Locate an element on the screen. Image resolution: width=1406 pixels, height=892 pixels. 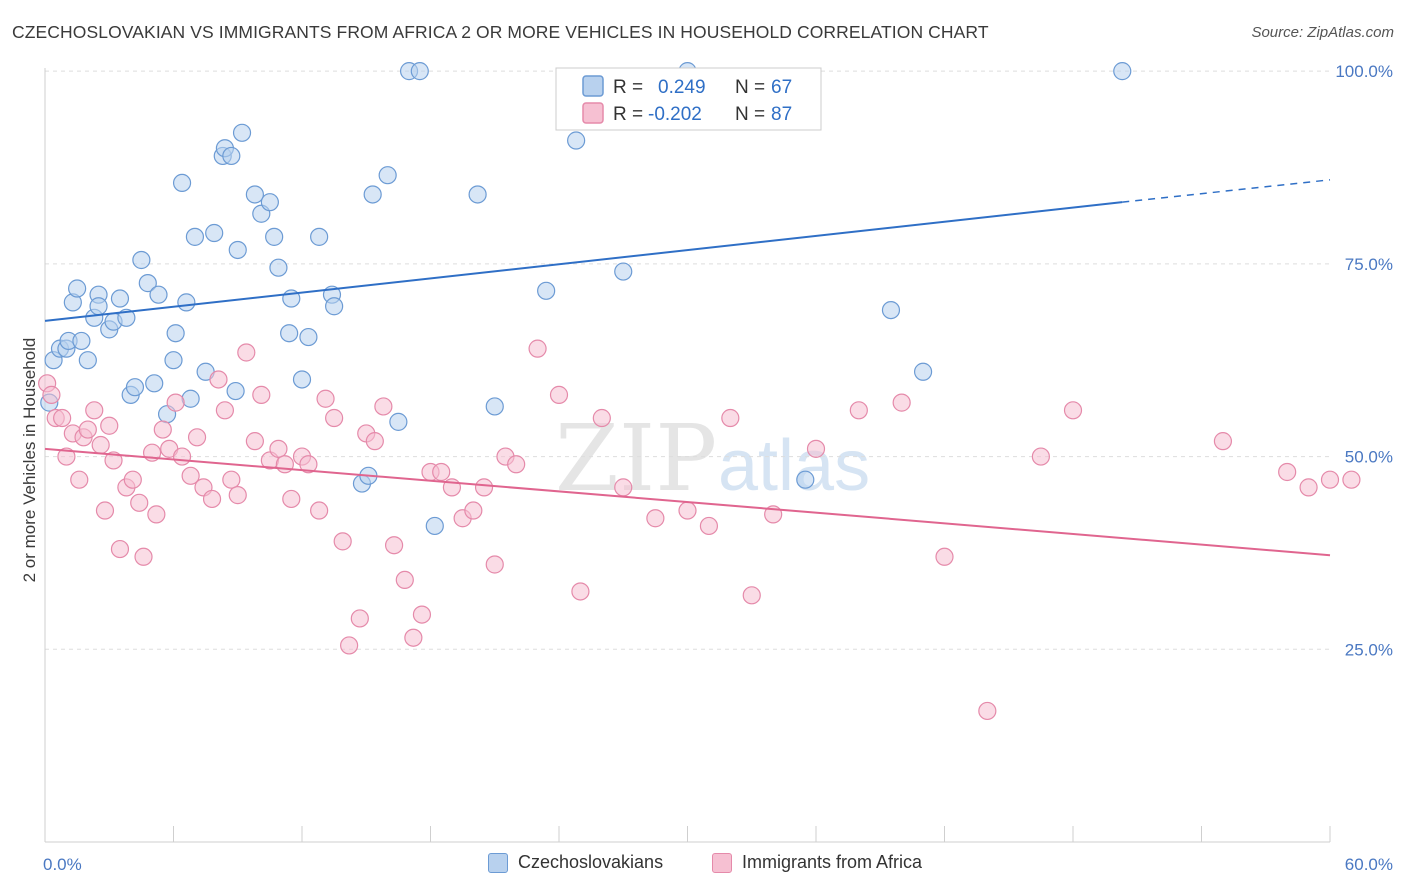
watermark-zip: ZIP is located at coordinates (636, 458).